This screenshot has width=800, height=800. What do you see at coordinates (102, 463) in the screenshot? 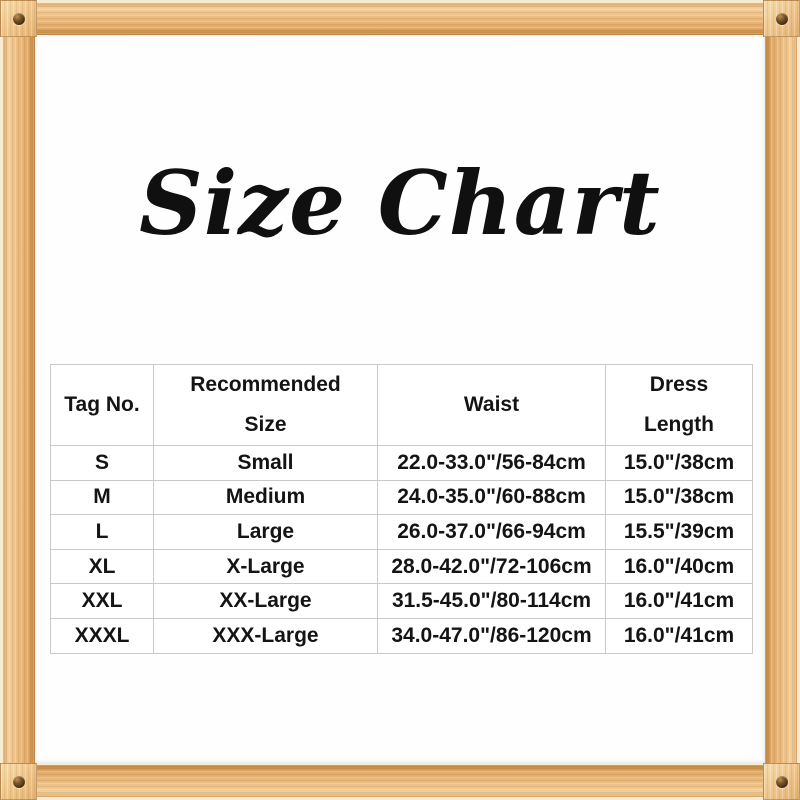
I see `cell-tag: S` at bounding box center [102, 463].